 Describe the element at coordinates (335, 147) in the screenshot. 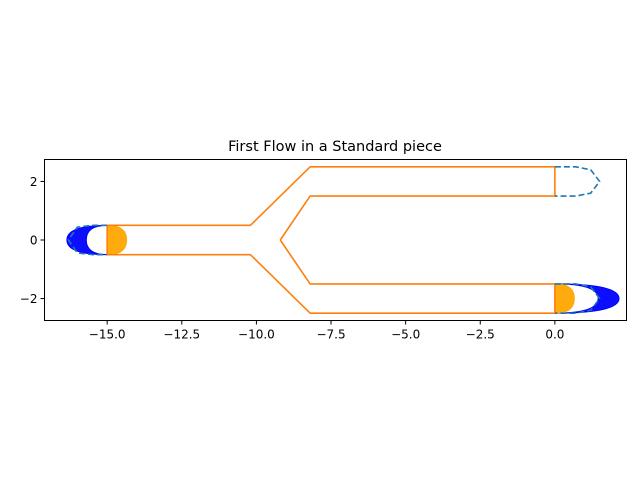

I see `chart-title: First Flow in a Standard piece` at that location.